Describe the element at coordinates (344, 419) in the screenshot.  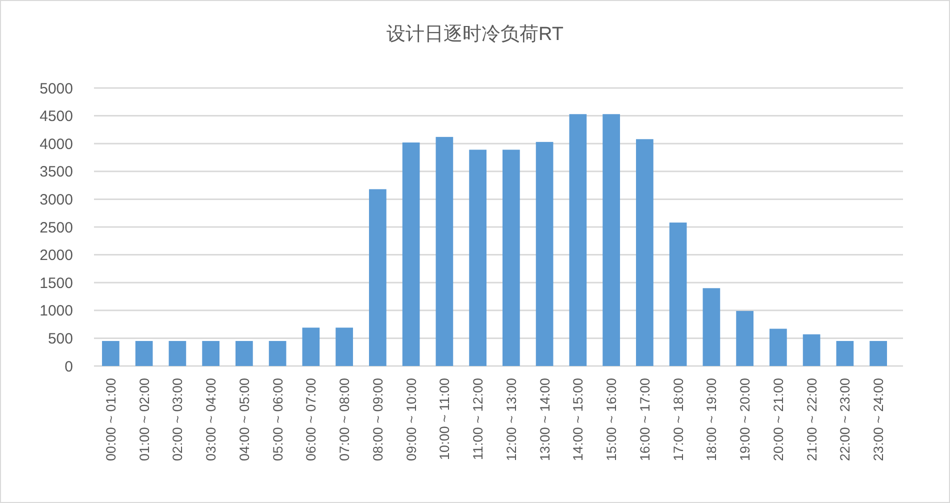
I see `x-tick-label: 07:00 ~ 08:00` at that location.